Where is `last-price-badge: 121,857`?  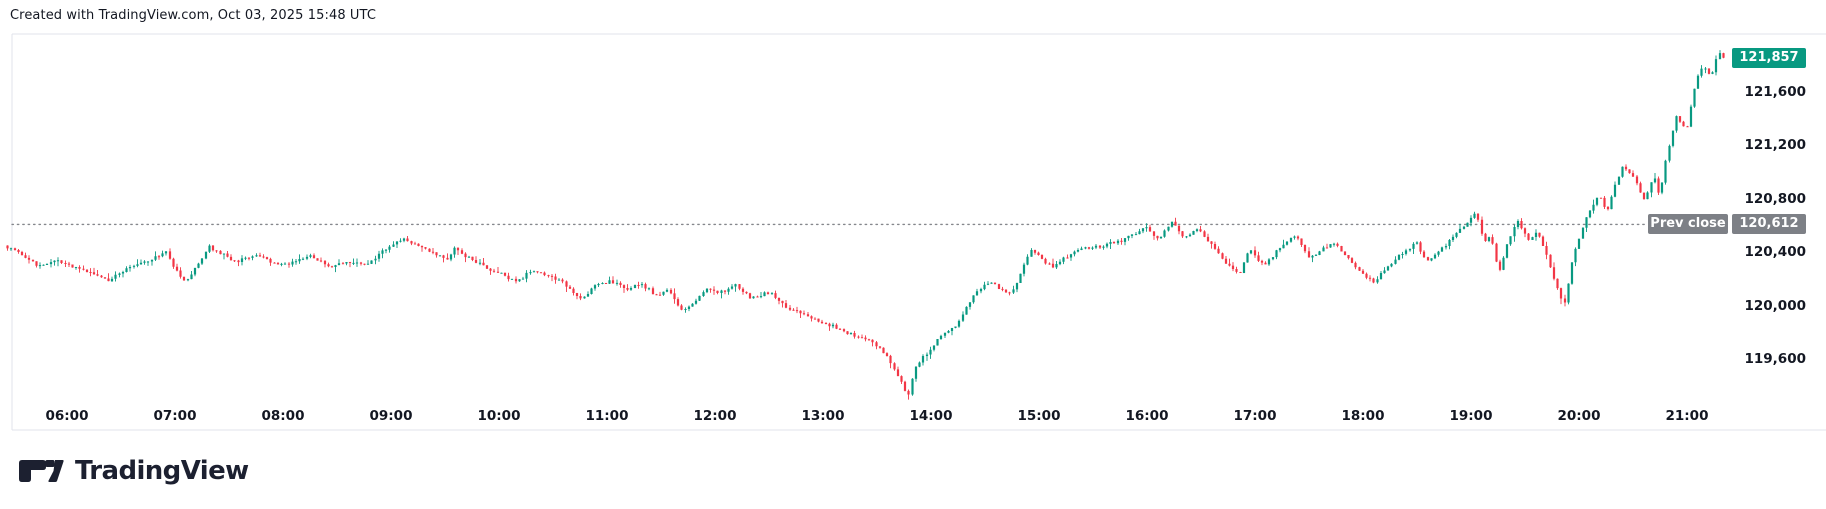 last-price-badge: 121,857 is located at coordinates (1769, 58).